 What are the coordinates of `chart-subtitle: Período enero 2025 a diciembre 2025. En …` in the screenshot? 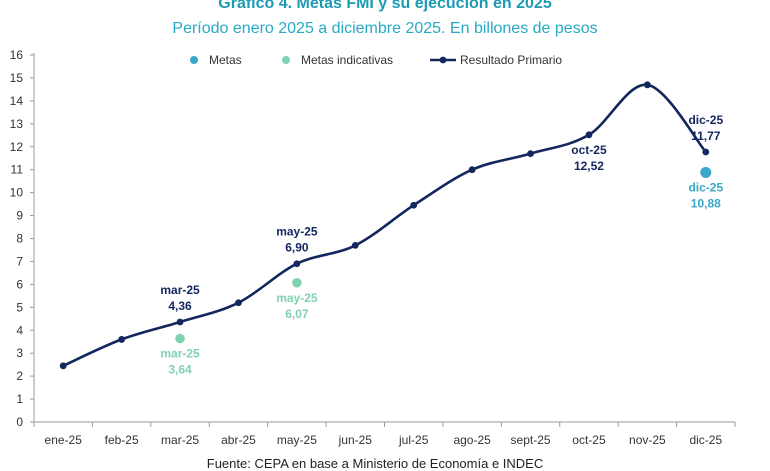 It's located at (385, 28).